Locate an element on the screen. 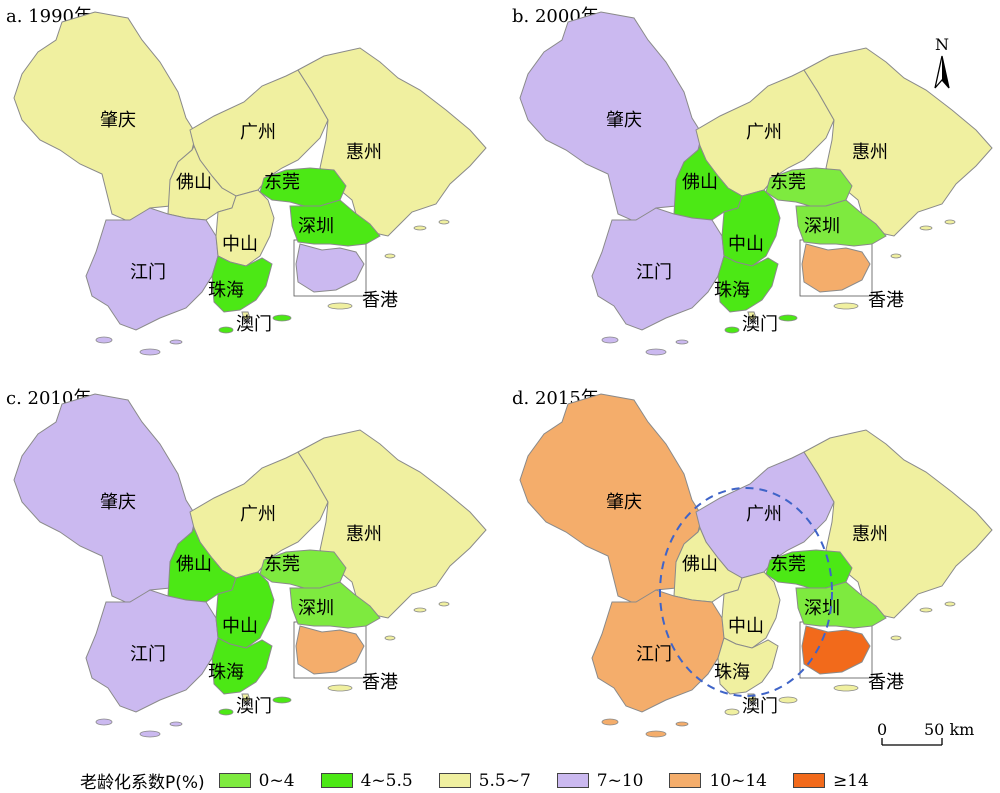 This screenshot has height=793, width=1000. legend-item-0-4: 0~4 is located at coordinates (256, 780).